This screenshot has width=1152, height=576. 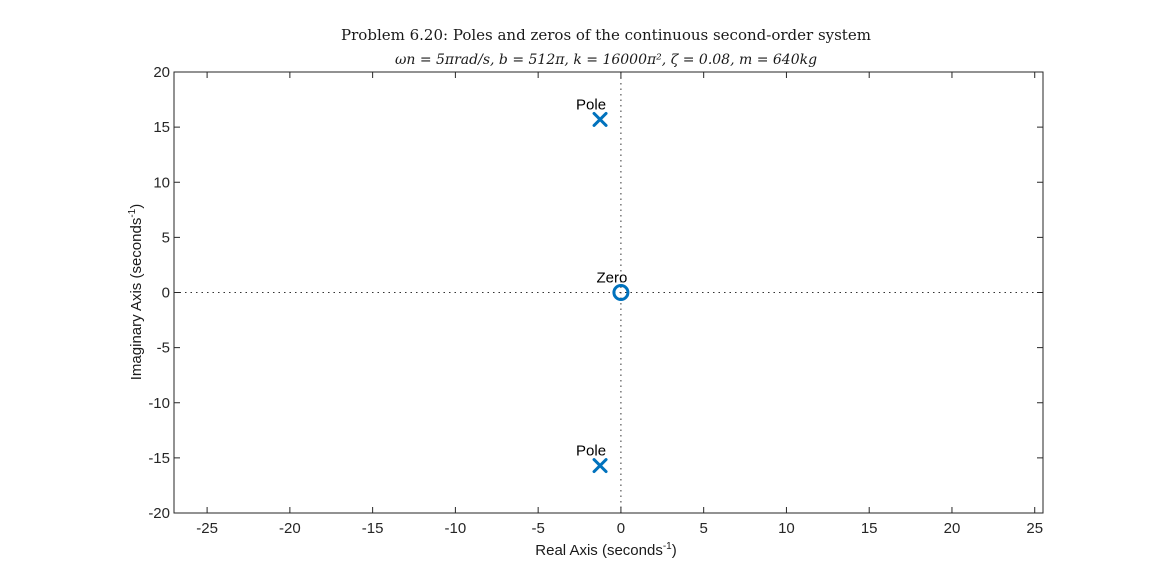 What do you see at coordinates (159, 403) in the screenshot?
I see `y-tick-label: -10` at bounding box center [159, 403].